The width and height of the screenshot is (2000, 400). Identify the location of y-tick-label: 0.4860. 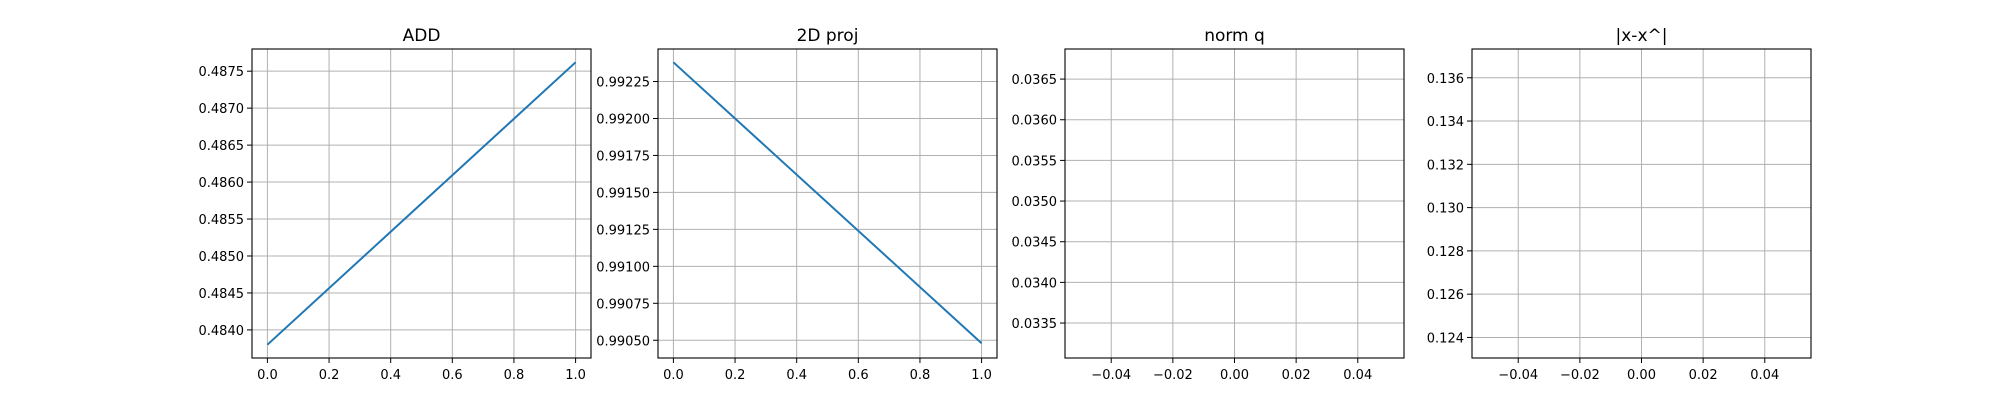
(222, 183).